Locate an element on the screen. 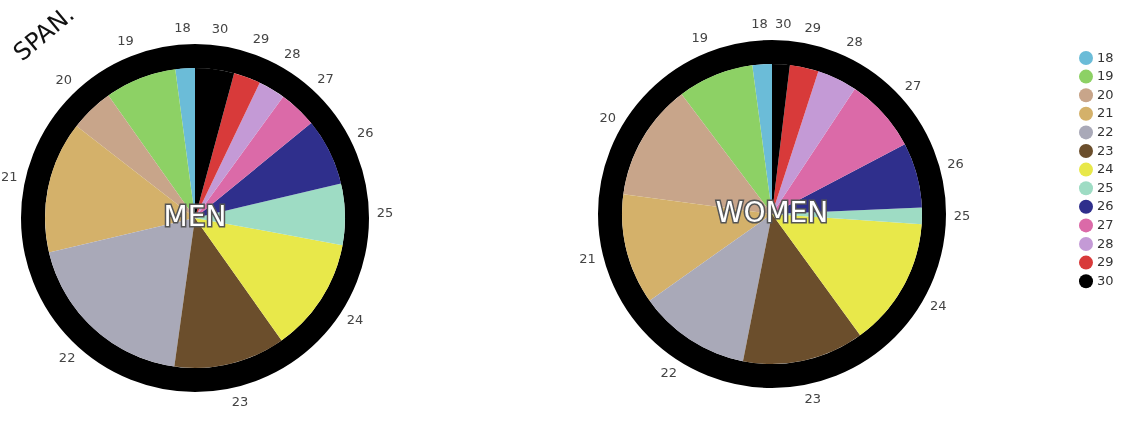 This screenshot has height=423, width=1131. legend-label: 25 is located at coordinates (1105, 187).